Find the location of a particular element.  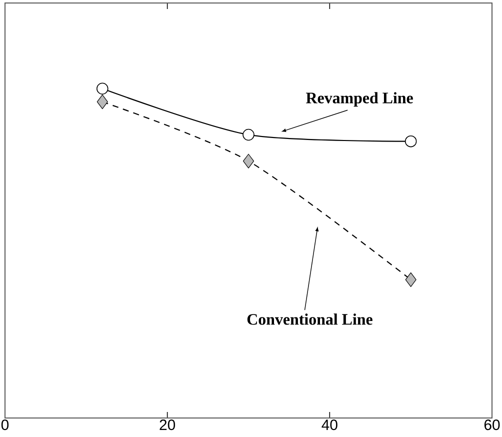

series-label: Revamped Line is located at coordinates (359, 99).